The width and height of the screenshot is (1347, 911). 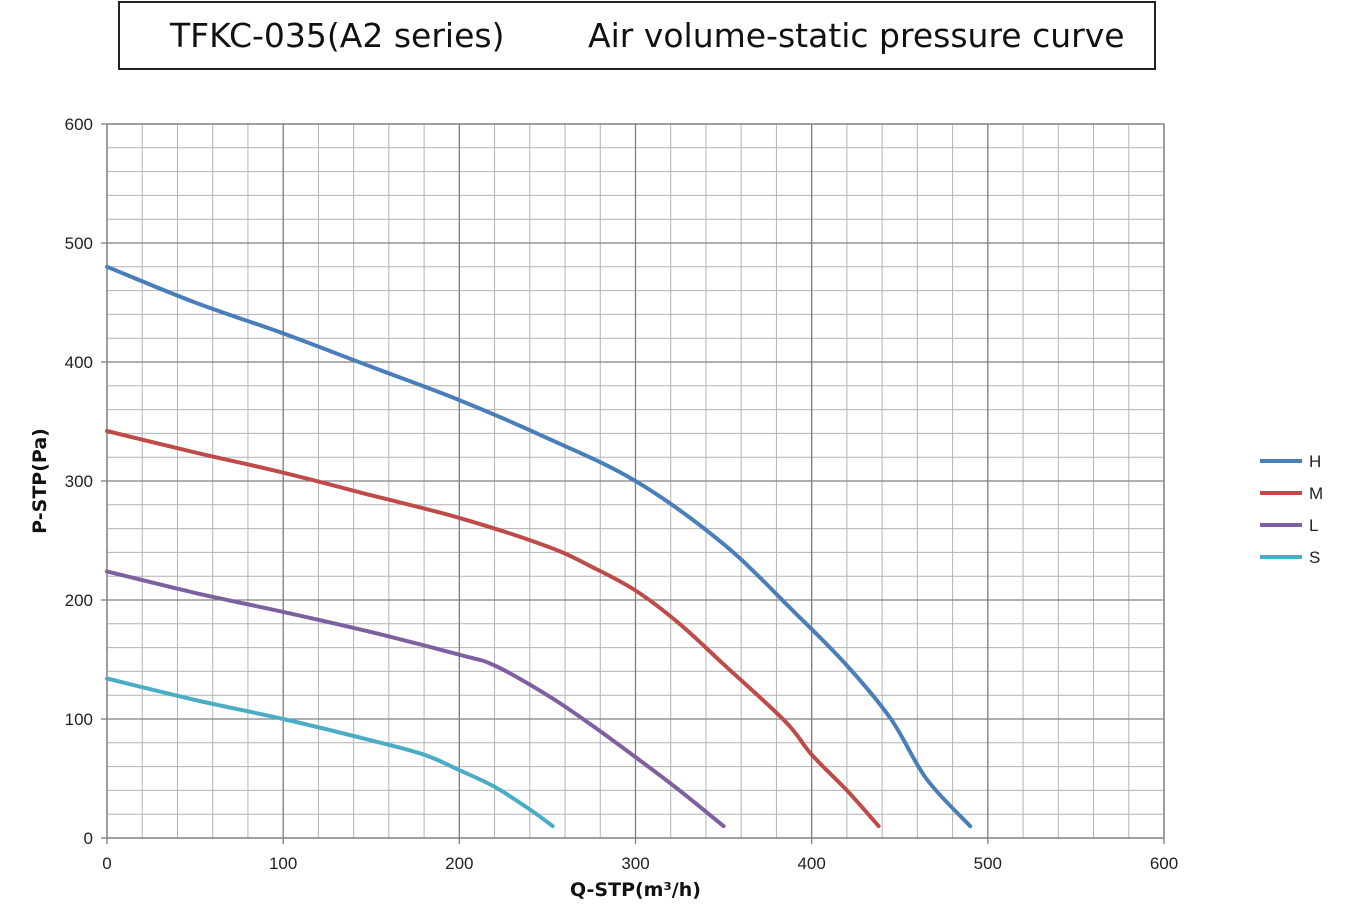 I want to click on y-tick-label: 400, so click(x=79, y=362).